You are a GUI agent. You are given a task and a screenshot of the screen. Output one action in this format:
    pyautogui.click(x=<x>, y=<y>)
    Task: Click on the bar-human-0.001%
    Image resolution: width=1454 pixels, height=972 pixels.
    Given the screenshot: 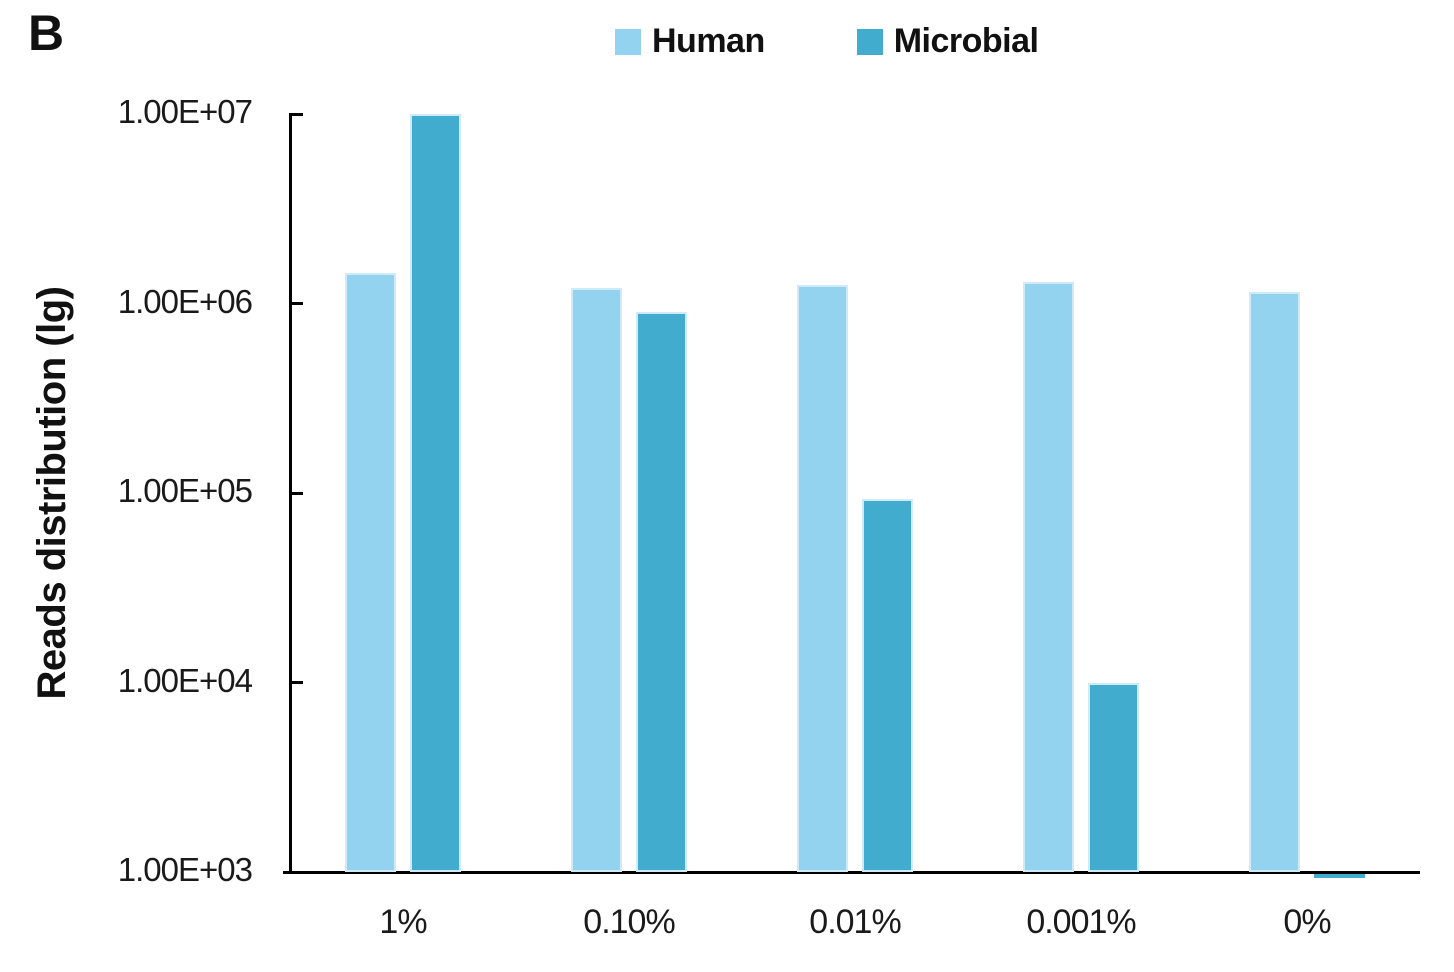 What is the action you would take?
    pyautogui.click(x=1048, y=576)
    